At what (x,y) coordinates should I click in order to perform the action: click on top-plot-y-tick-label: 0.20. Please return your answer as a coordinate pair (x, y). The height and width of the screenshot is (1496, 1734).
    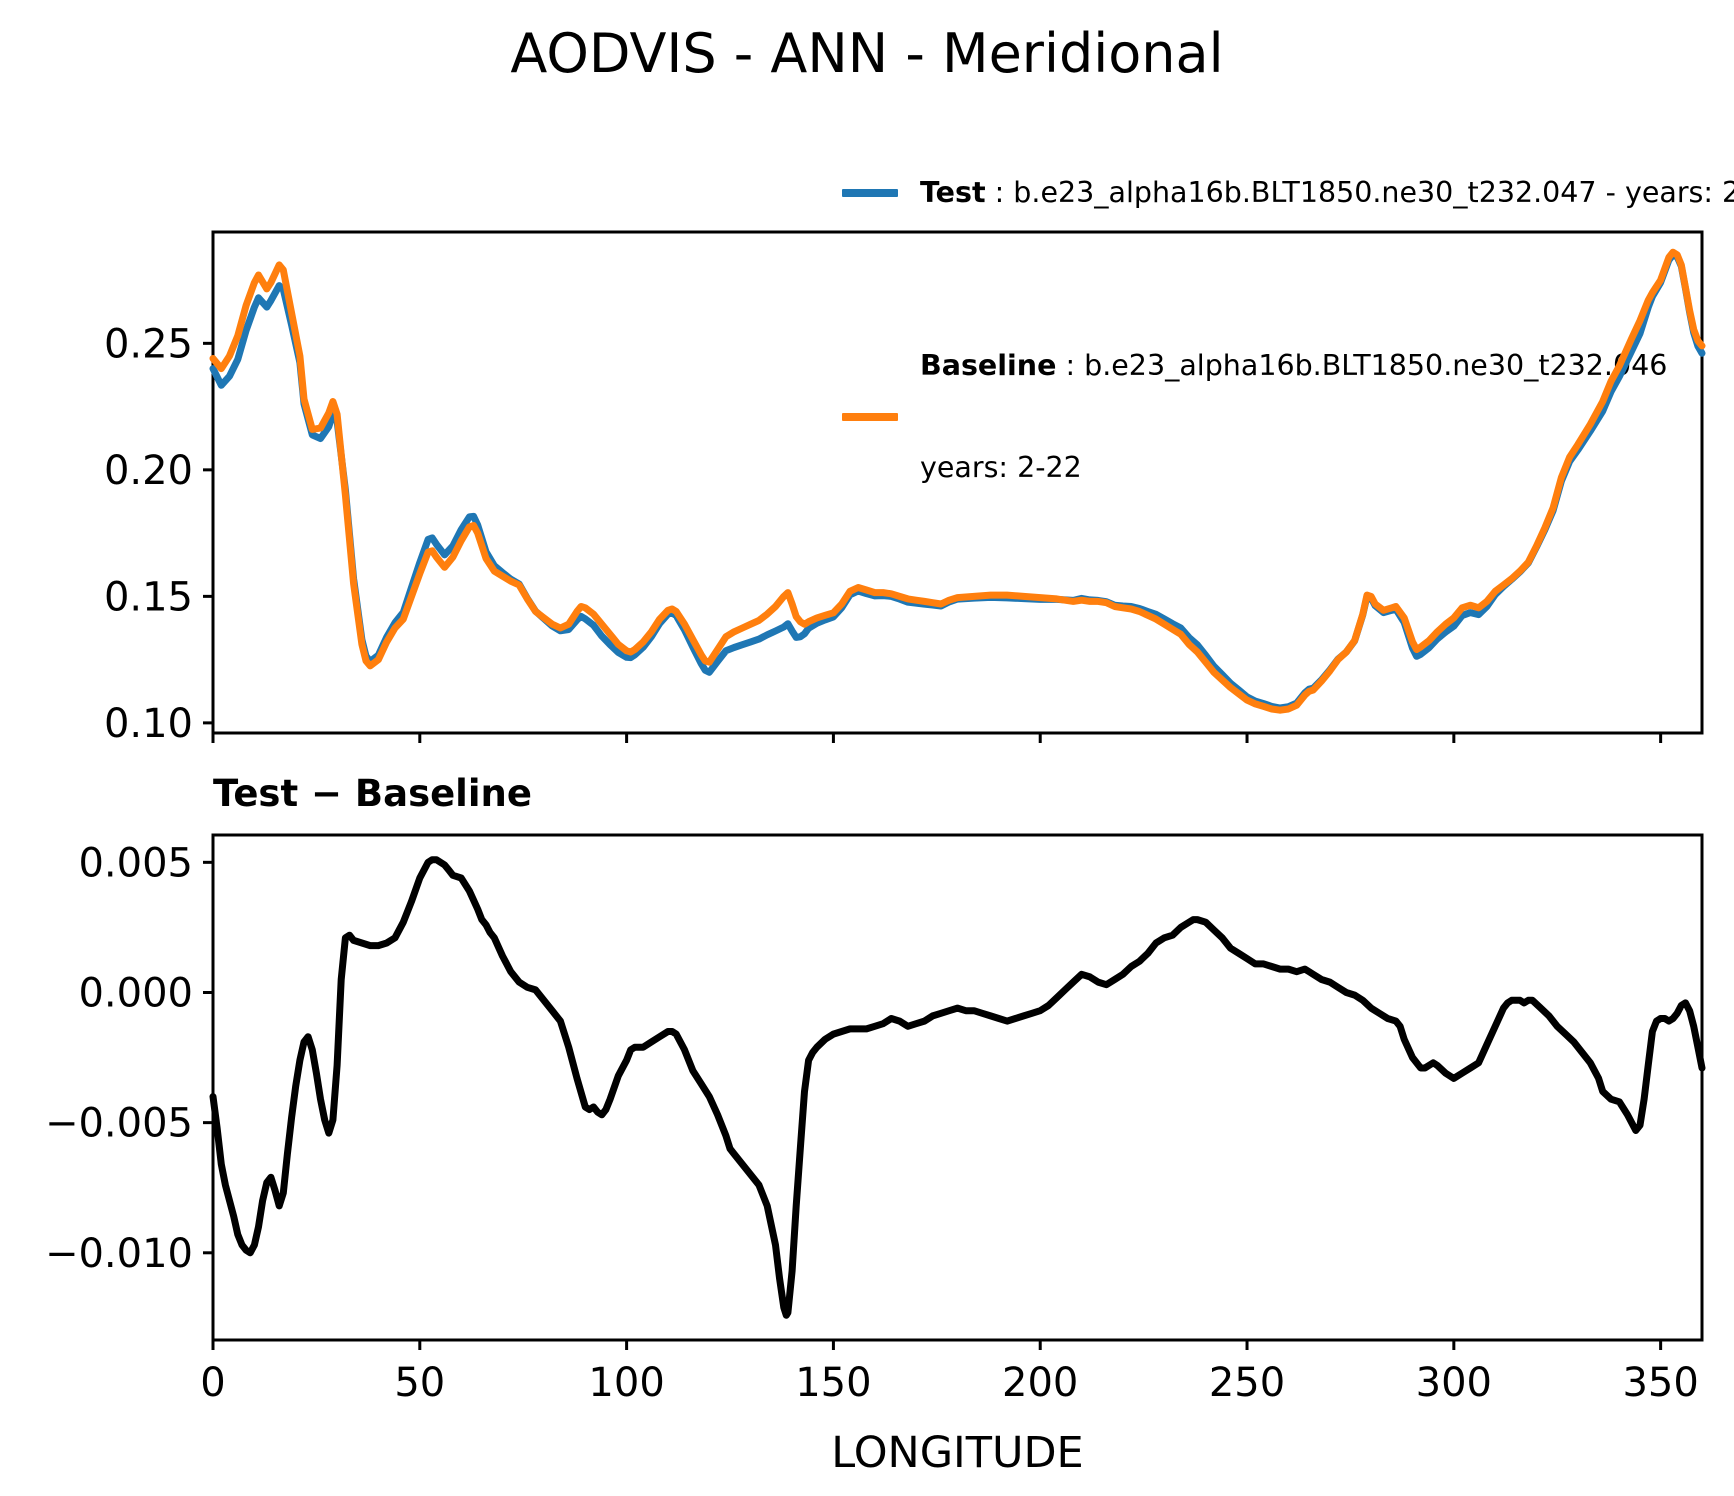
    Looking at the image, I should click on (148, 471).